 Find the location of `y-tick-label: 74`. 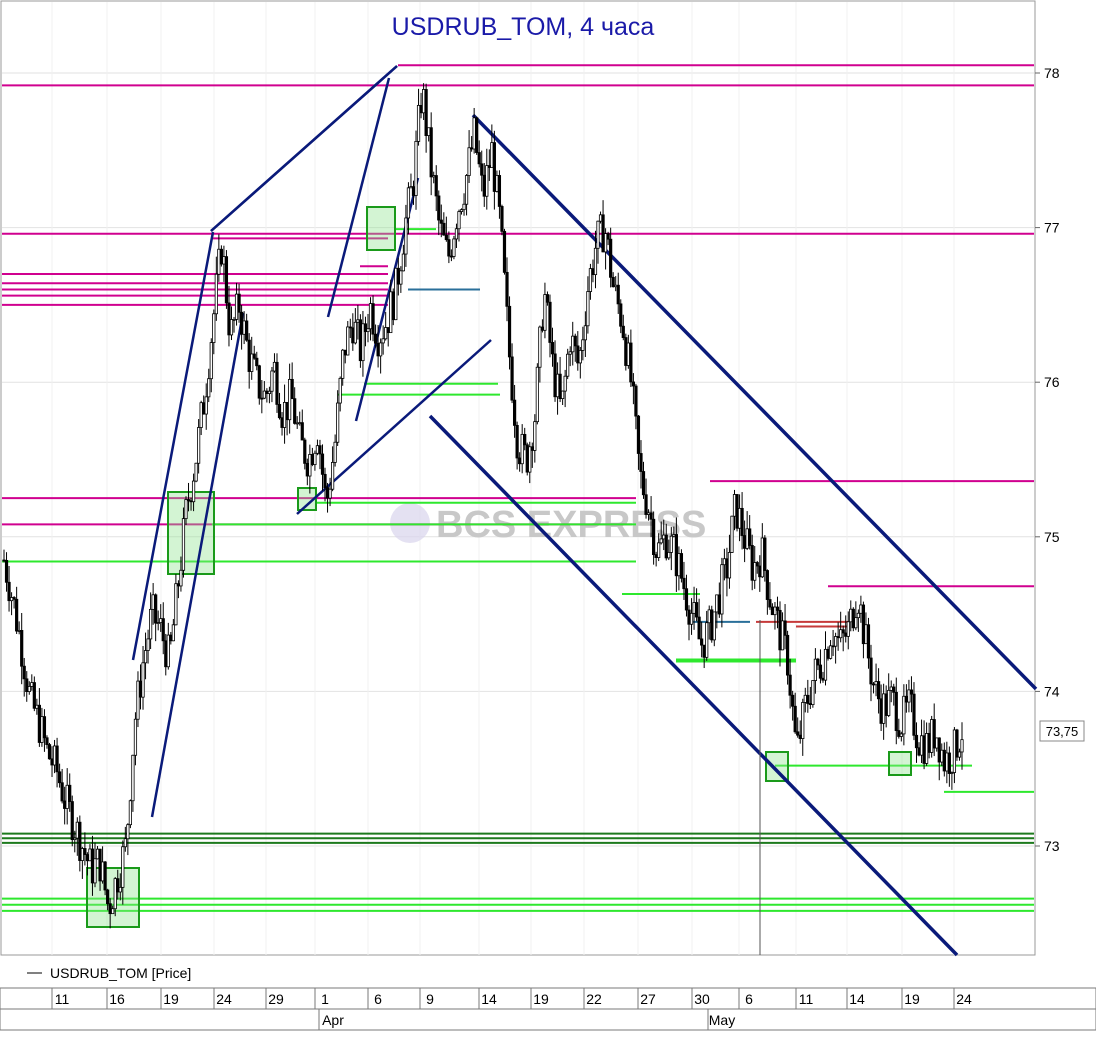

y-tick-label: 74 is located at coordinates (1052, 691).